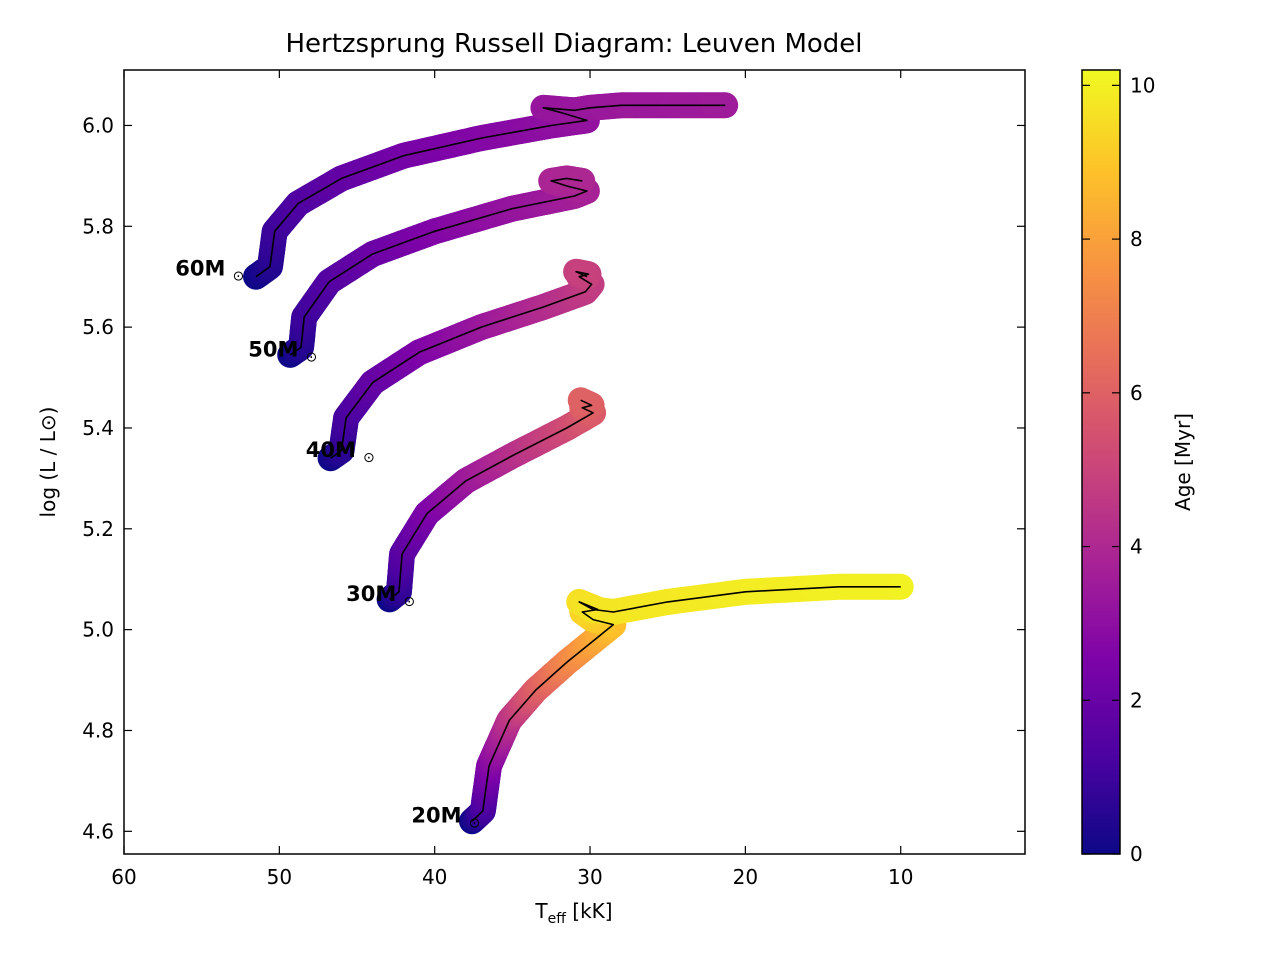 This screenshot has height=960, width=1280. What do you see at coordinates (541, 911) in the screenshot?
I see `x-axis-label-main: T` at bounding box center [541, 911].